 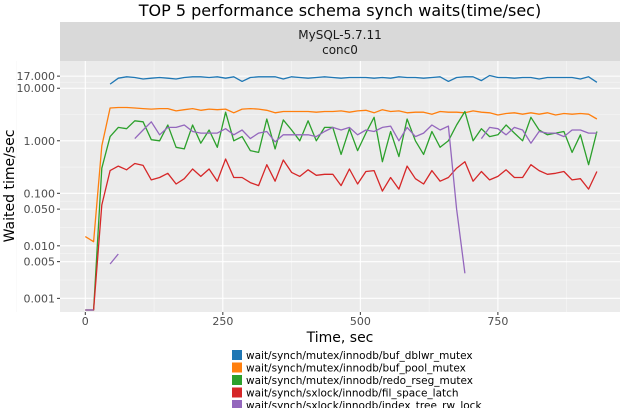 I want to click on x-axis-label: Time, sec, so click(x=340, y=338).